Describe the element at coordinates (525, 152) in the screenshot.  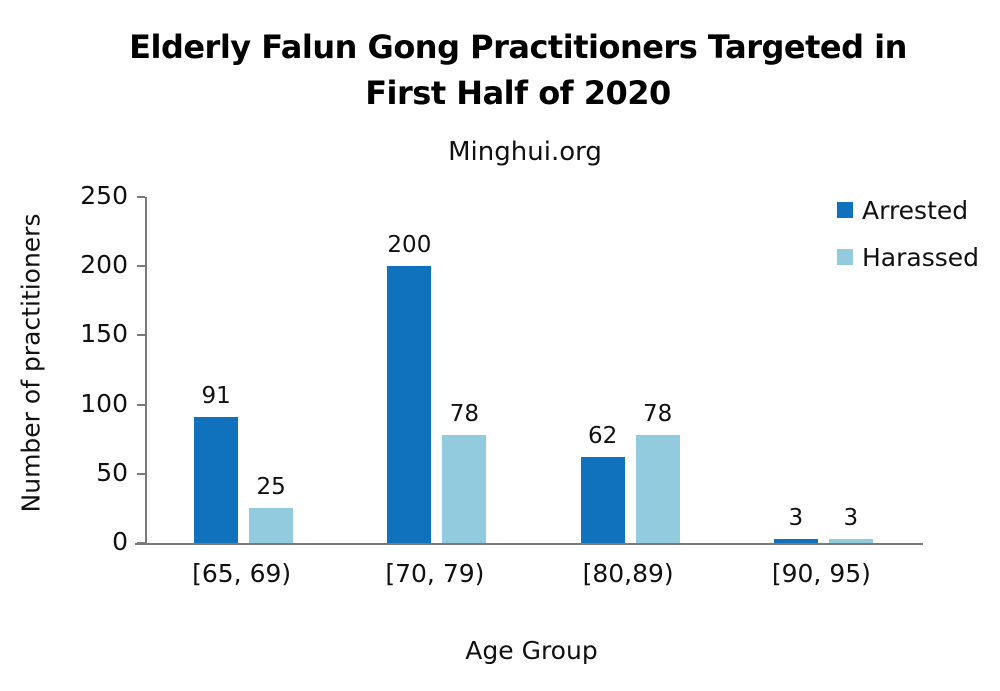
I see `chart-subtitle: Minghui.org` at that location.